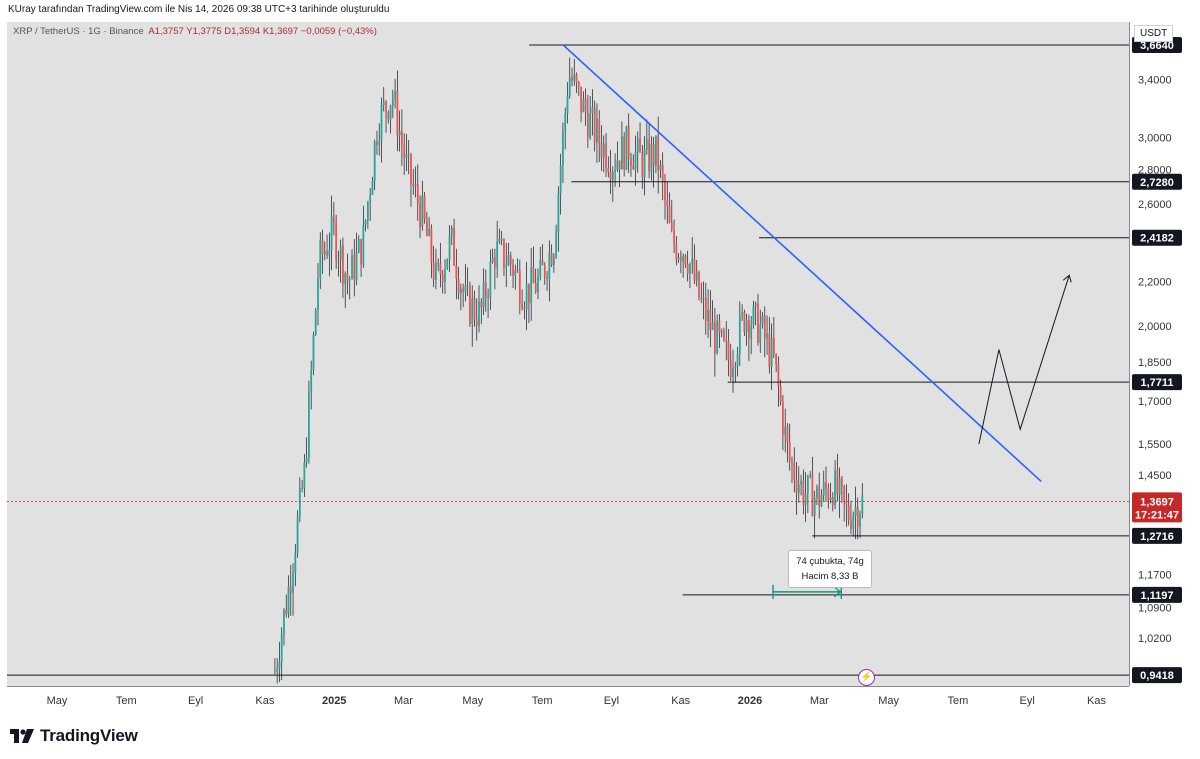  What do you see at coordinates (568, 700) in the screenshot?
I see `time-axis` at bounding box center [568, 700].